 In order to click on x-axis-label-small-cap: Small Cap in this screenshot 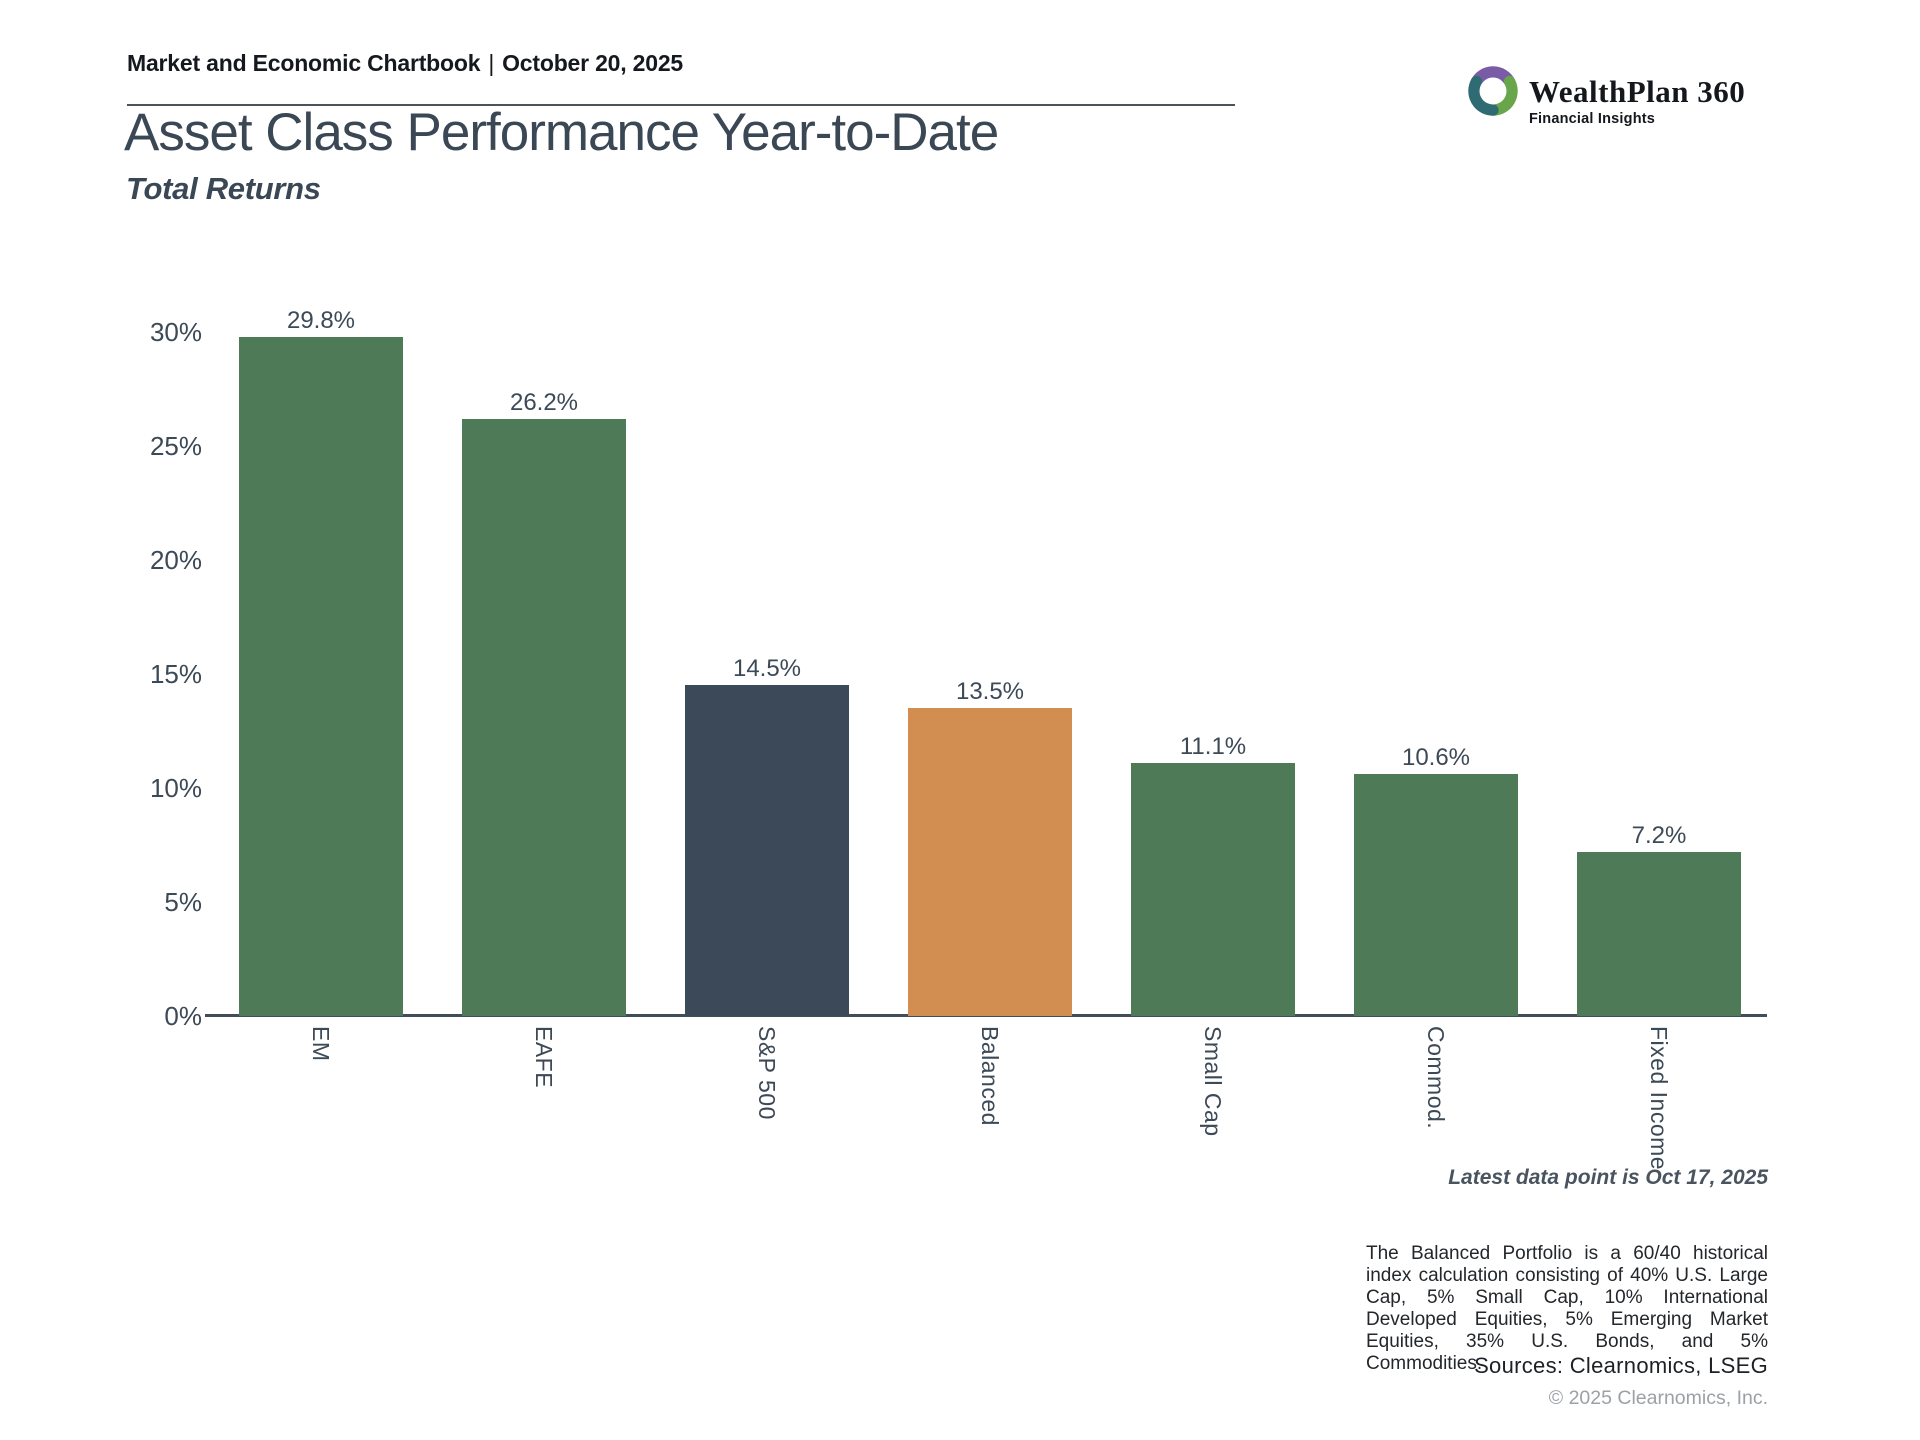, I will do `click(1213, 1081)`.